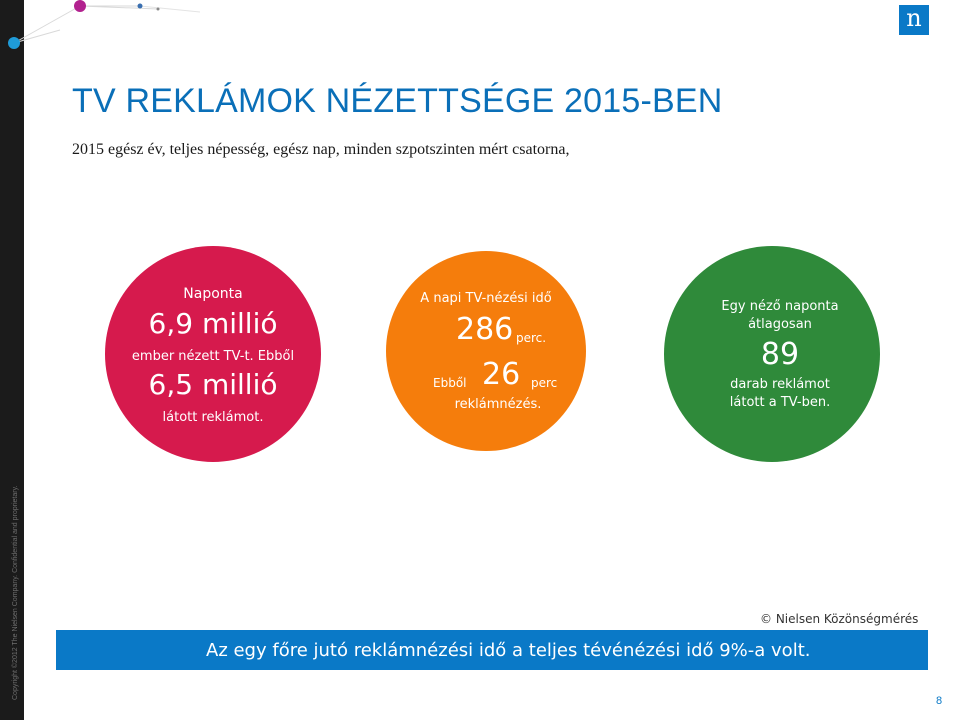 This screenshot has height=720, width=960. I want to click on red-label-top: Naponta, so click(213, 294).